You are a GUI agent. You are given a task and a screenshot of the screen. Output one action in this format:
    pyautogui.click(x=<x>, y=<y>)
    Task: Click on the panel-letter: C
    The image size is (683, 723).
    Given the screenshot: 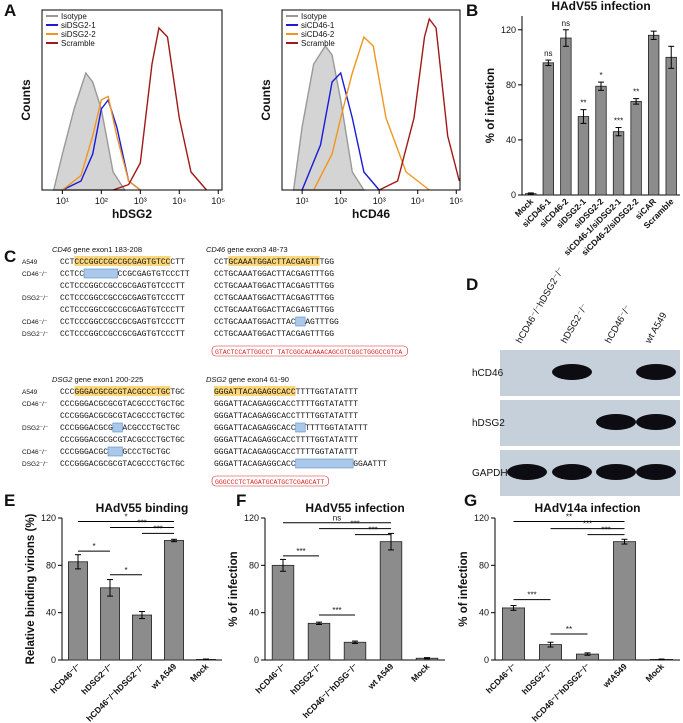 What is the action you would take?
    pyautogui.click(x=10, y=256)
    